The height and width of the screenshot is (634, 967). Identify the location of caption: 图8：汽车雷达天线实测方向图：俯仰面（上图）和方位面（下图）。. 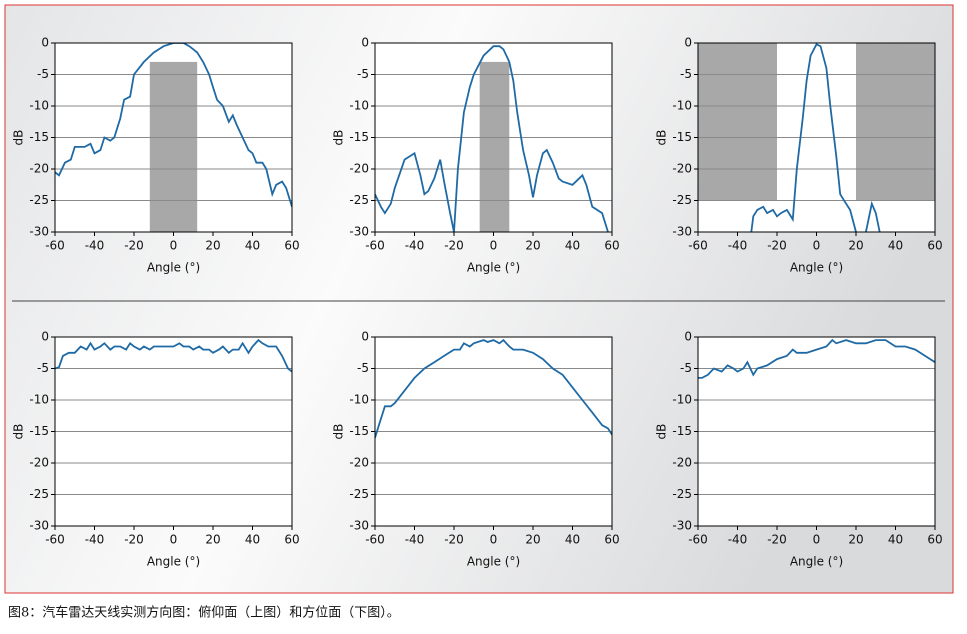
(204, 613).